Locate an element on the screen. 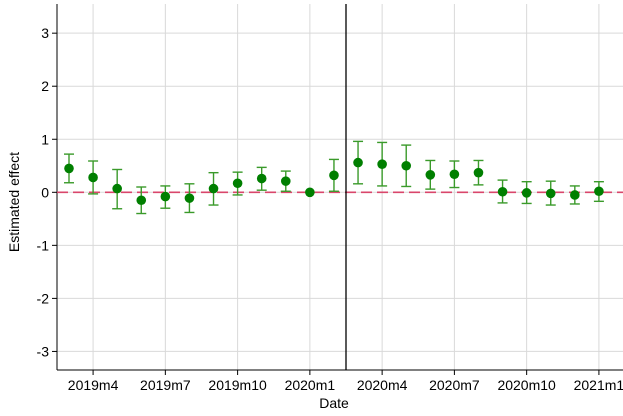  y-tick-label: 0 is located at coordinates (45, 192).